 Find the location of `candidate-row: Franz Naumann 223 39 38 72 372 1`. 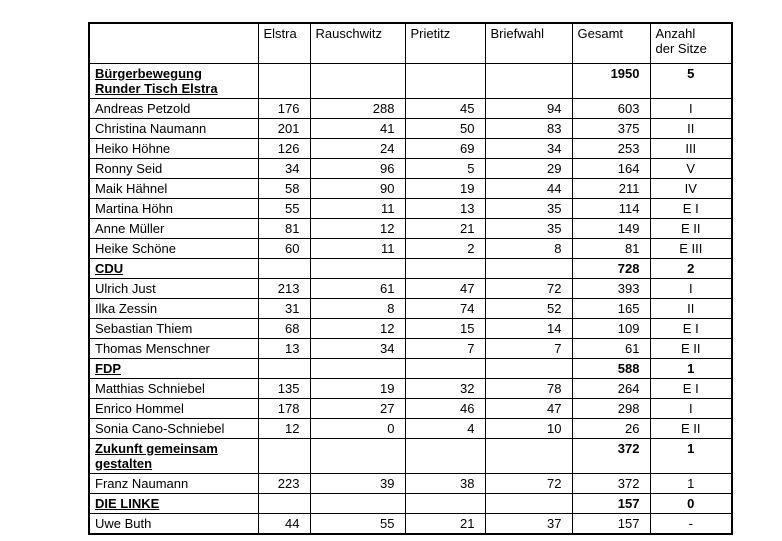

candidate-row: Franz Naumann 223 39 38 72 372 1 is located at coordinates (410, 483).